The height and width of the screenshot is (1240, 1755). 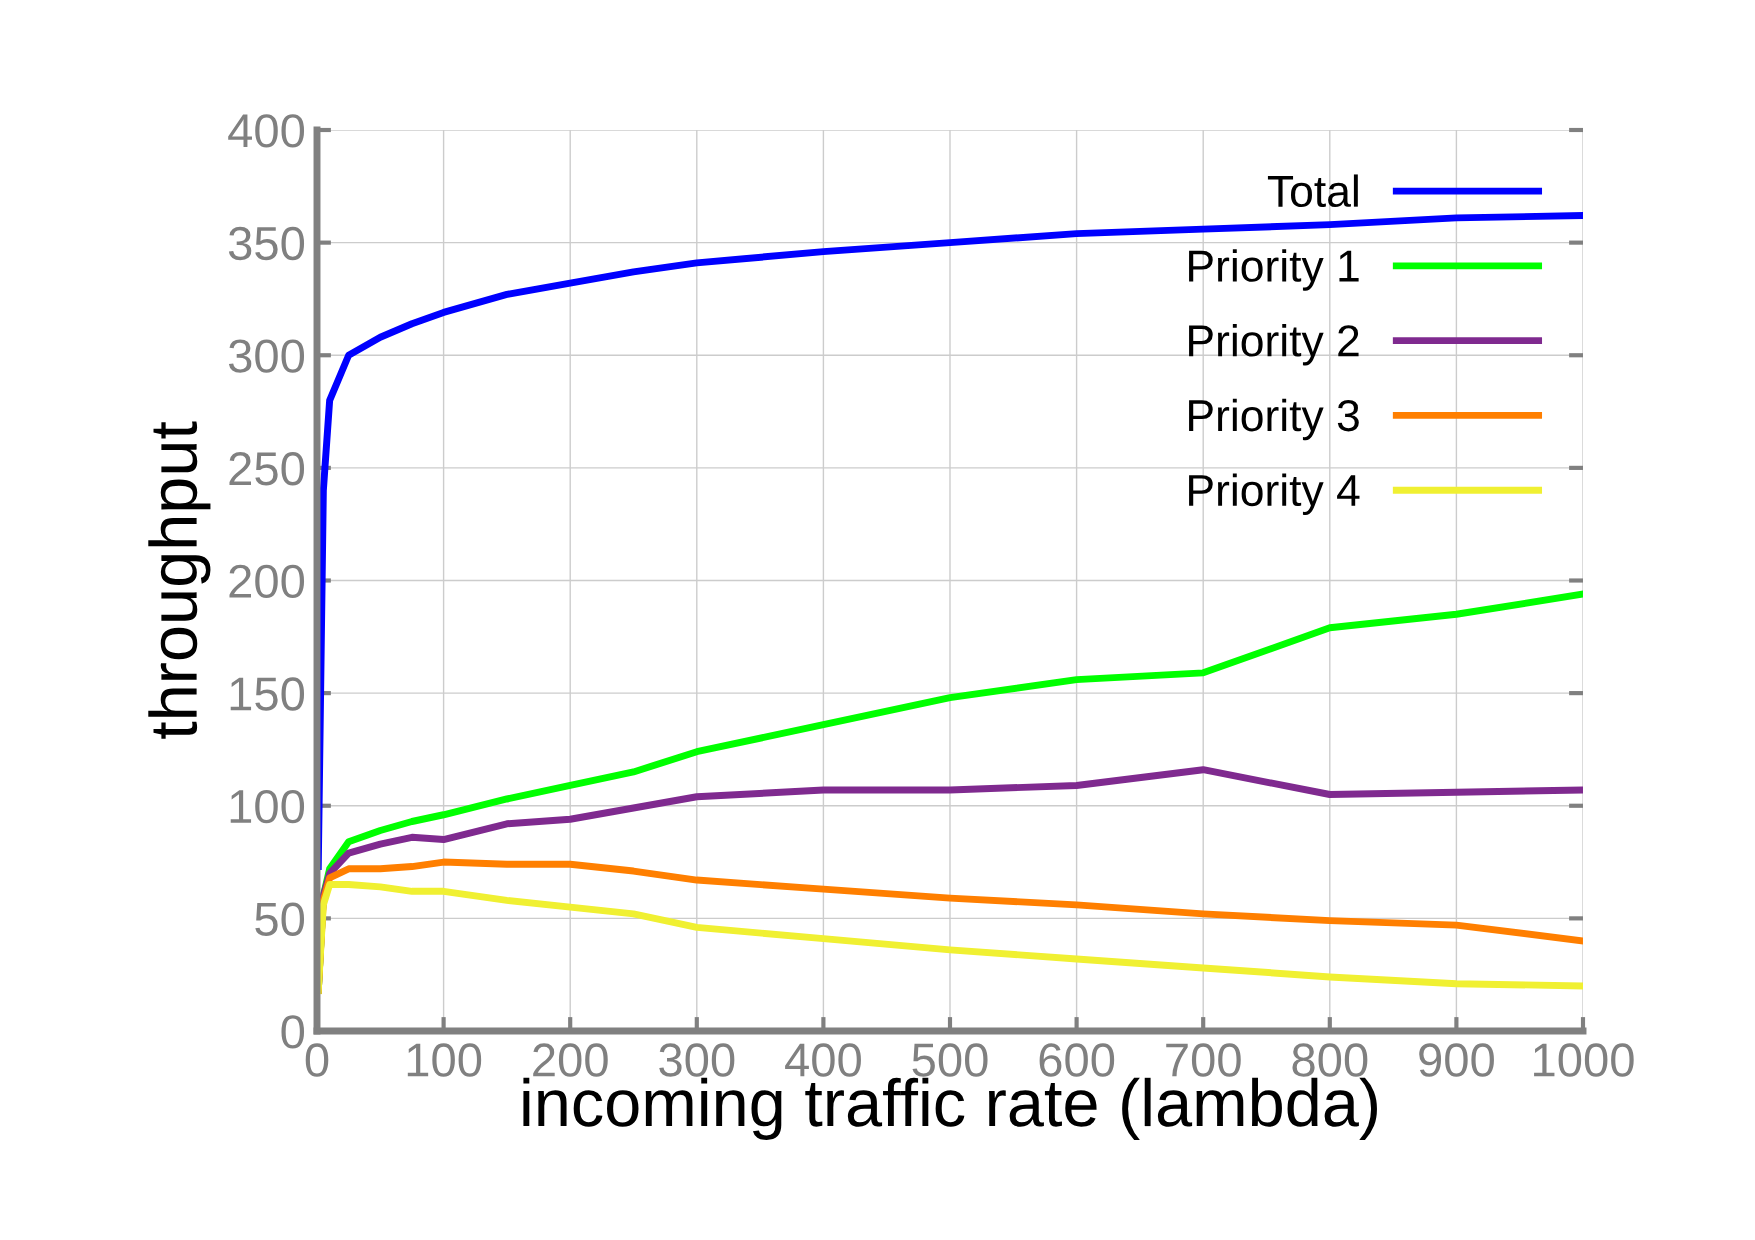 I want to click on x-tick-label: 1000, so click(x=1584, y=1060).